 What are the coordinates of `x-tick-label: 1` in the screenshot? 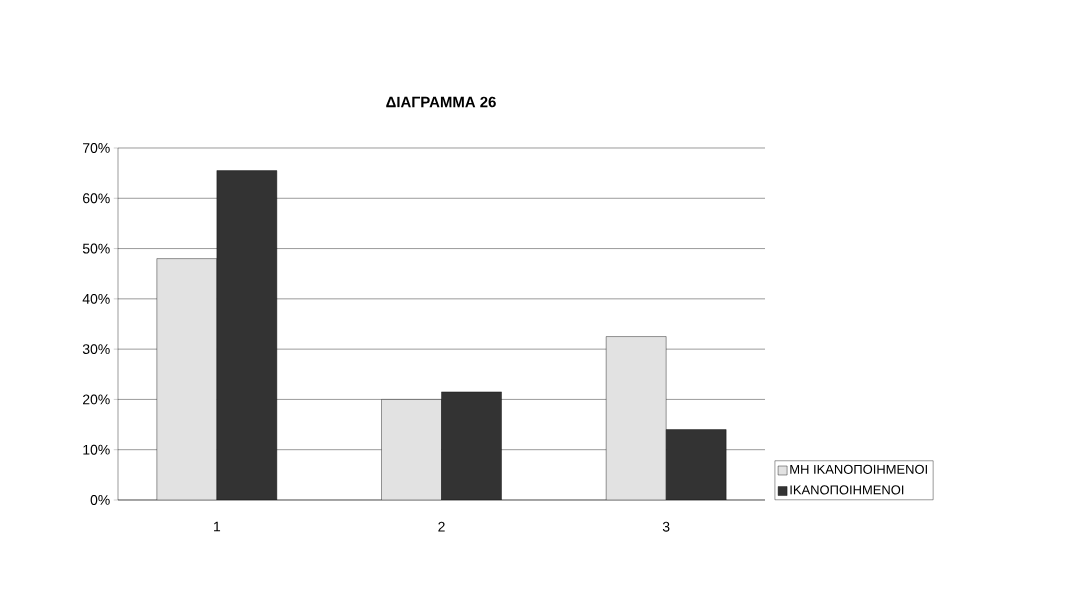 It's located at (217, 526).